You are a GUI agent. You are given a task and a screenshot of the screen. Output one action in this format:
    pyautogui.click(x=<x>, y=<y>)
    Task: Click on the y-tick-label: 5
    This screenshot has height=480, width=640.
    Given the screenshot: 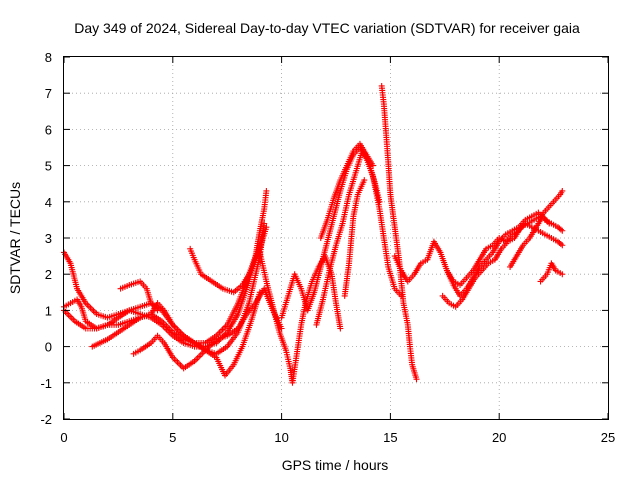 What is the action you would take?
    pyautogui.click(x=48, y=166)
    